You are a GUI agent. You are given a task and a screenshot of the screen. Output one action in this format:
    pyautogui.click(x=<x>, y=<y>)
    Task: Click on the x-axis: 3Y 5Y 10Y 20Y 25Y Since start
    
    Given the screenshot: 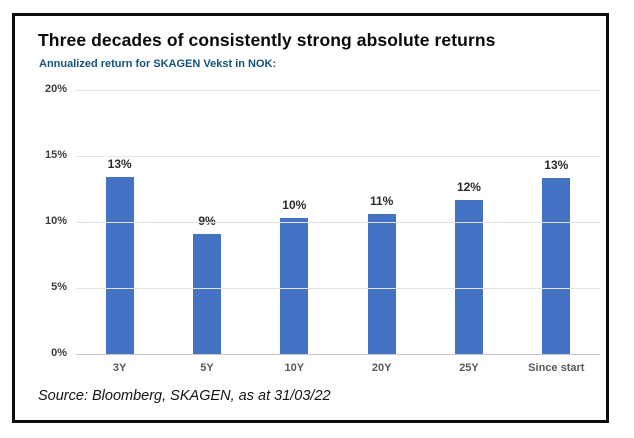 What is the action you would take?
    pyautogui.click(x=338, y=368)
    